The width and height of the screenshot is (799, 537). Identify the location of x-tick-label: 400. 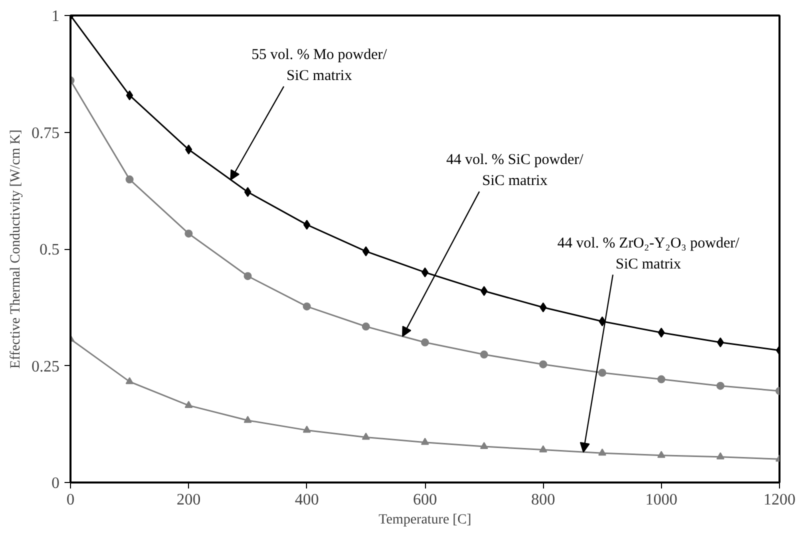
(306, 500).